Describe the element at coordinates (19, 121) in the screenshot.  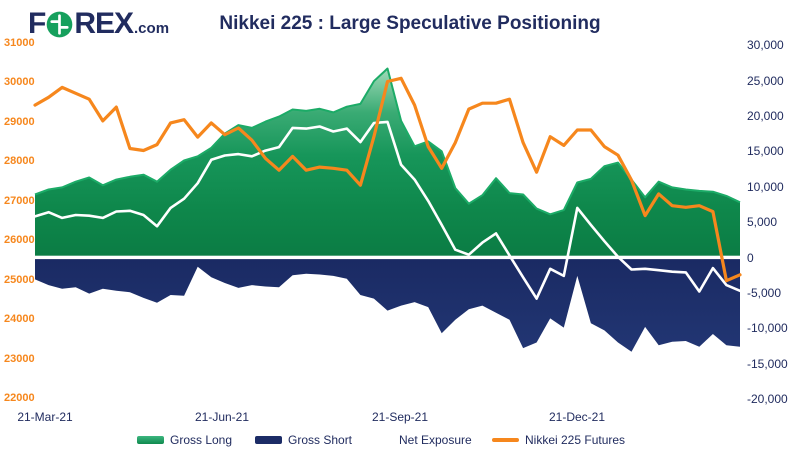
I see `left-axis-tick: 29000` at that location.